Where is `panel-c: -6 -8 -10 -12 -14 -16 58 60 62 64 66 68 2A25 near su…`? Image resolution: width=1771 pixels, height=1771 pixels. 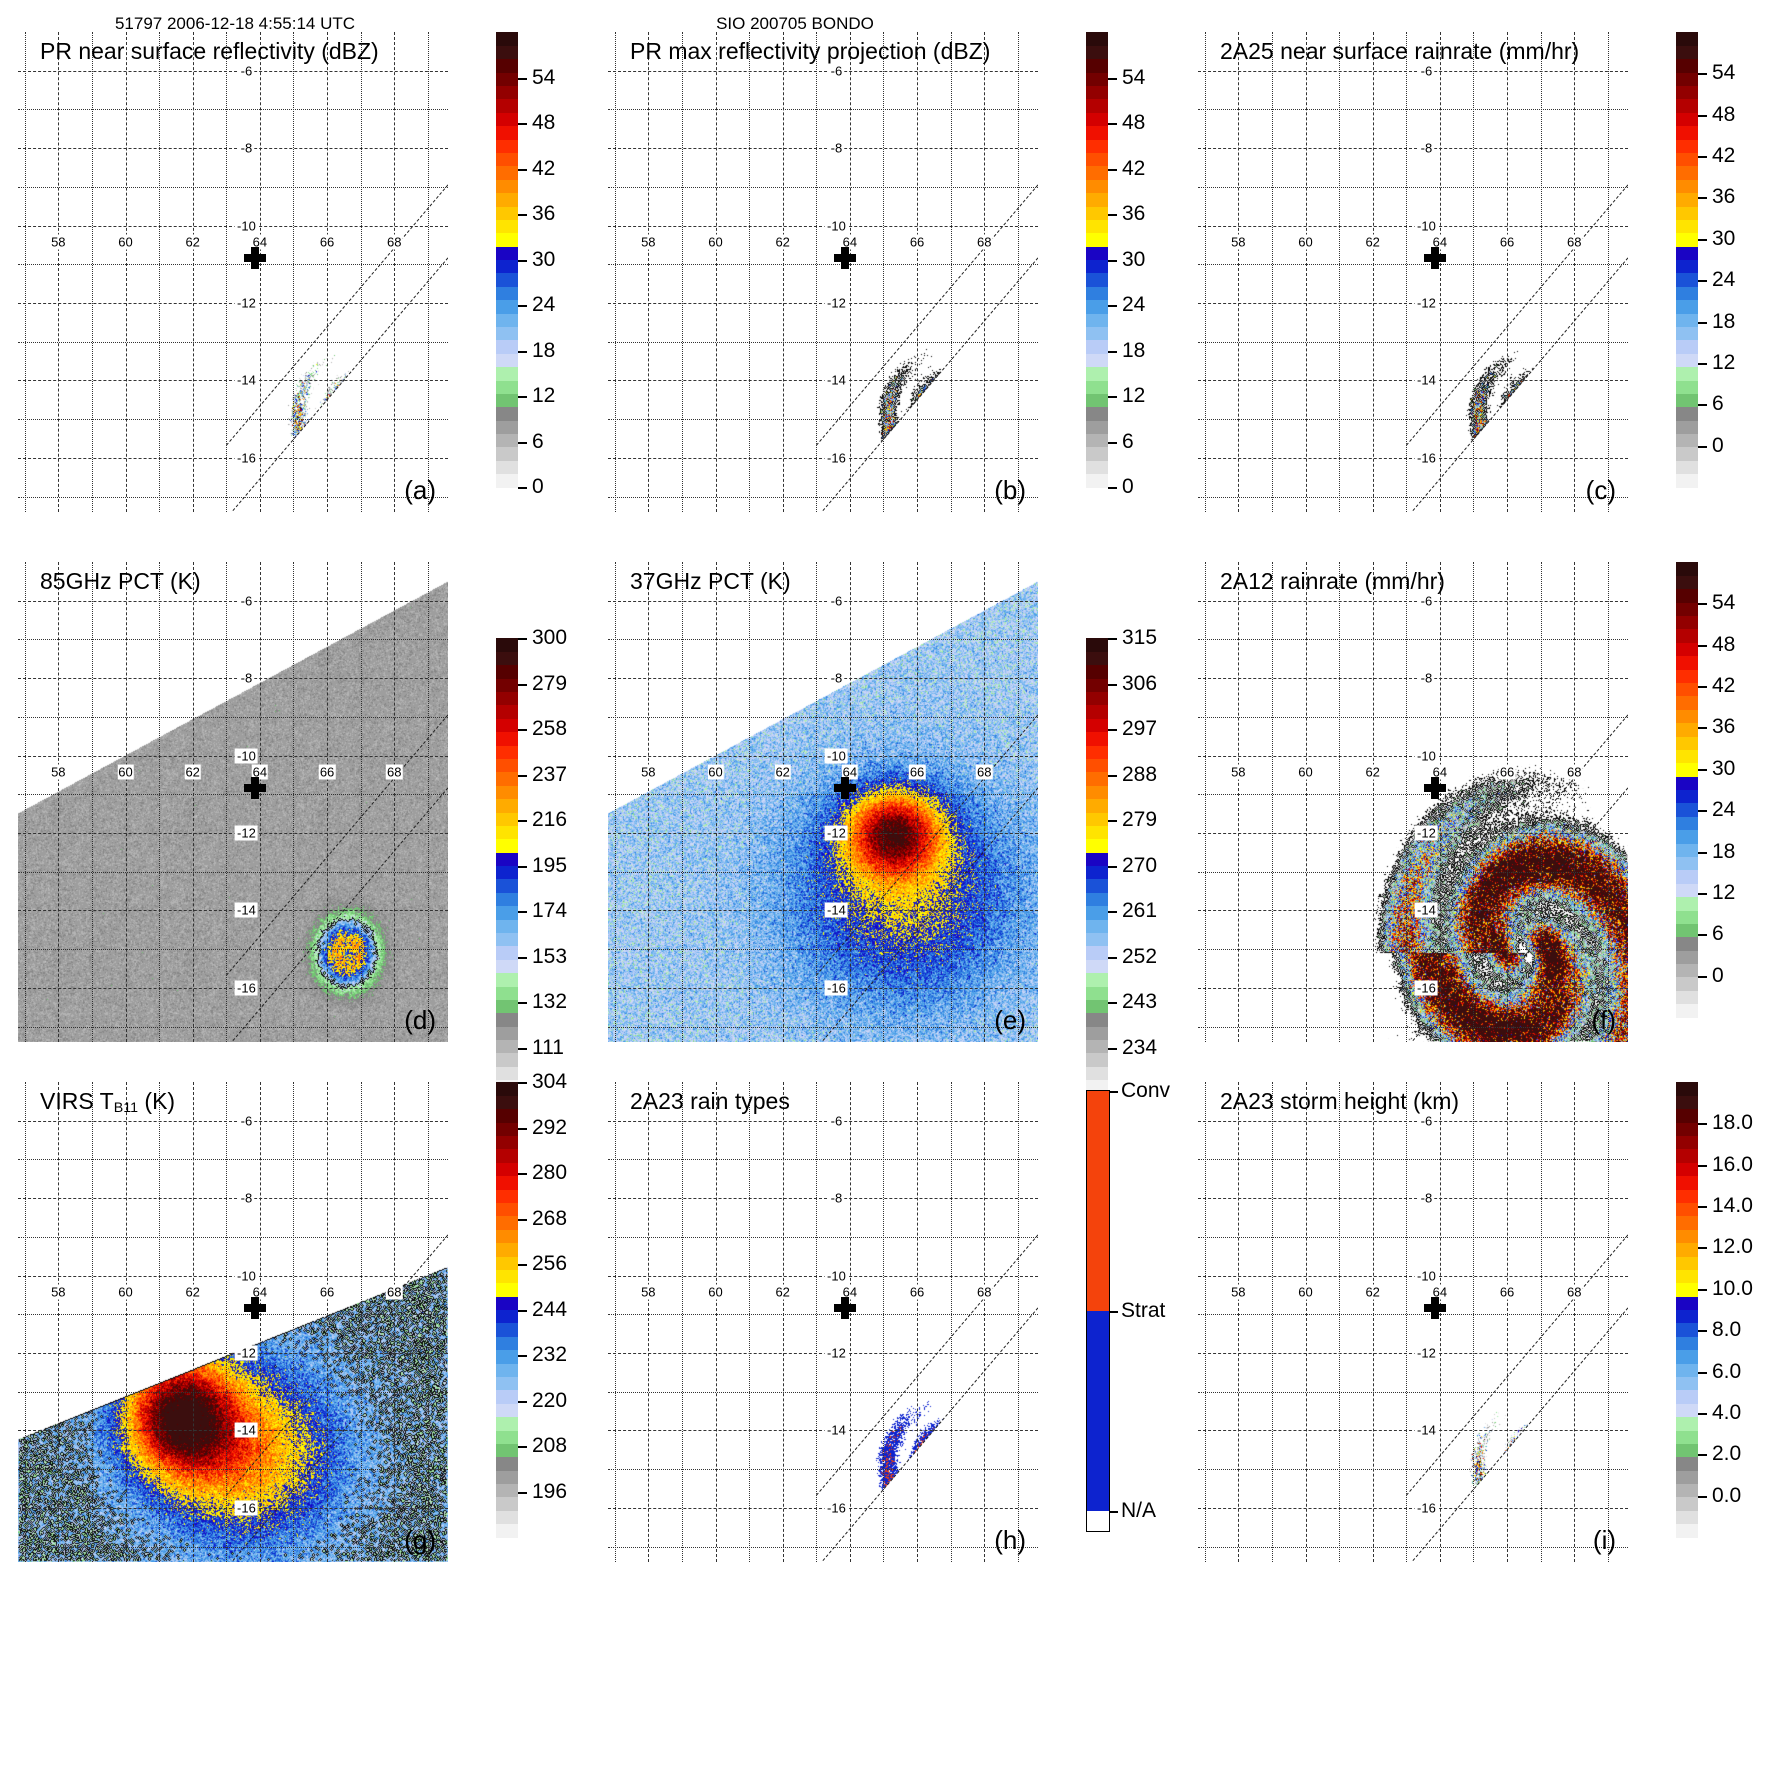
panel-c: -6 -8 -10 -12 -14 -16 58 60 62 64 66 68 2A25 near su… is located at coordinates (1484, 272).